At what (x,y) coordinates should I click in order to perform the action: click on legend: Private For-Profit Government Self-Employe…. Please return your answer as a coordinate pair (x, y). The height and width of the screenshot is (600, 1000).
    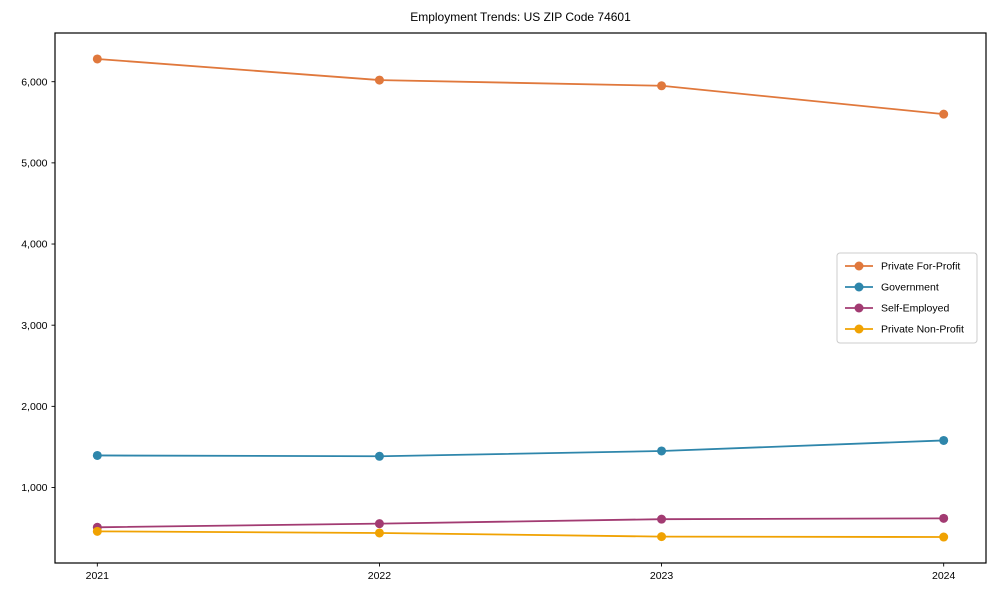
    Looking at the image, I should click on (907, 298).